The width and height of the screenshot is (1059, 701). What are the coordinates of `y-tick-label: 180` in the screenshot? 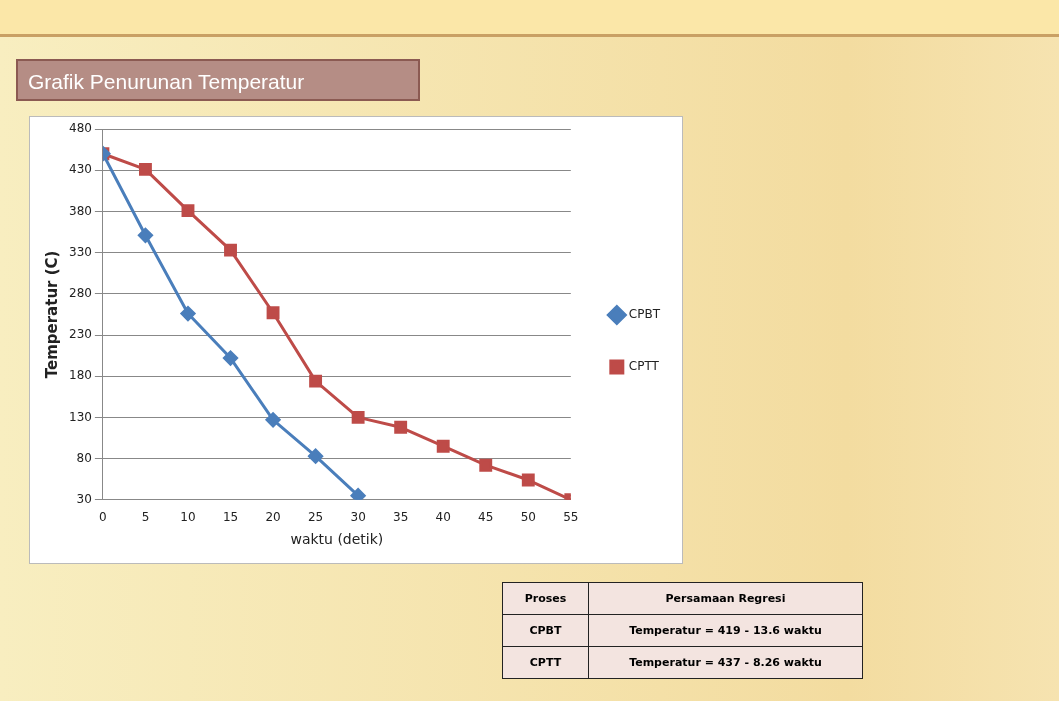 It's located at (80, 375).